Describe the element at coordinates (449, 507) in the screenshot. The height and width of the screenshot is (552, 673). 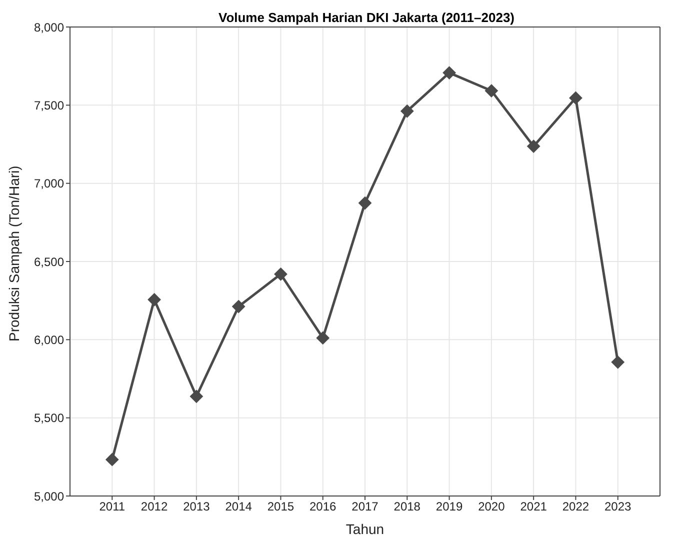
I see `x-tick-label: 2019` at that location.